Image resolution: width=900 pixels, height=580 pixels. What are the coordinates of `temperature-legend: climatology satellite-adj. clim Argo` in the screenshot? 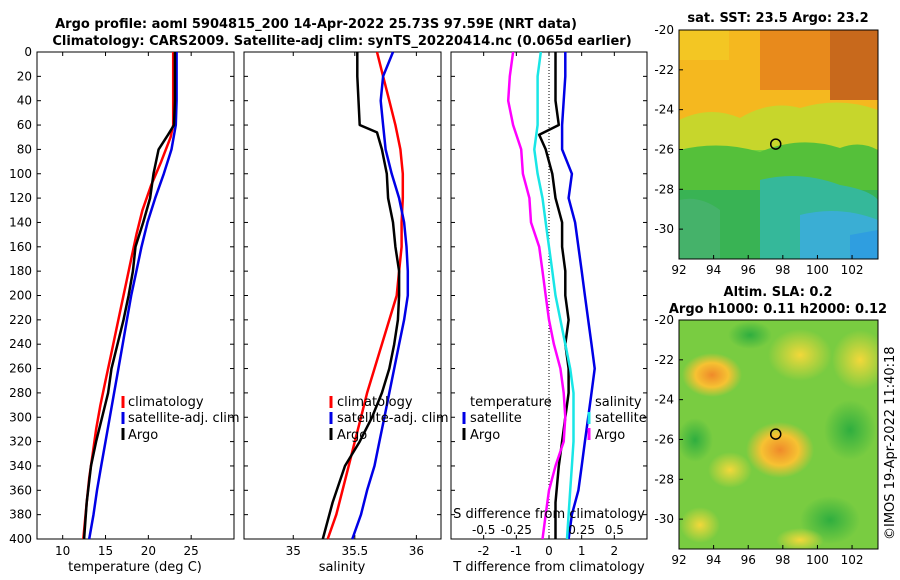 It's located at (180, 419).